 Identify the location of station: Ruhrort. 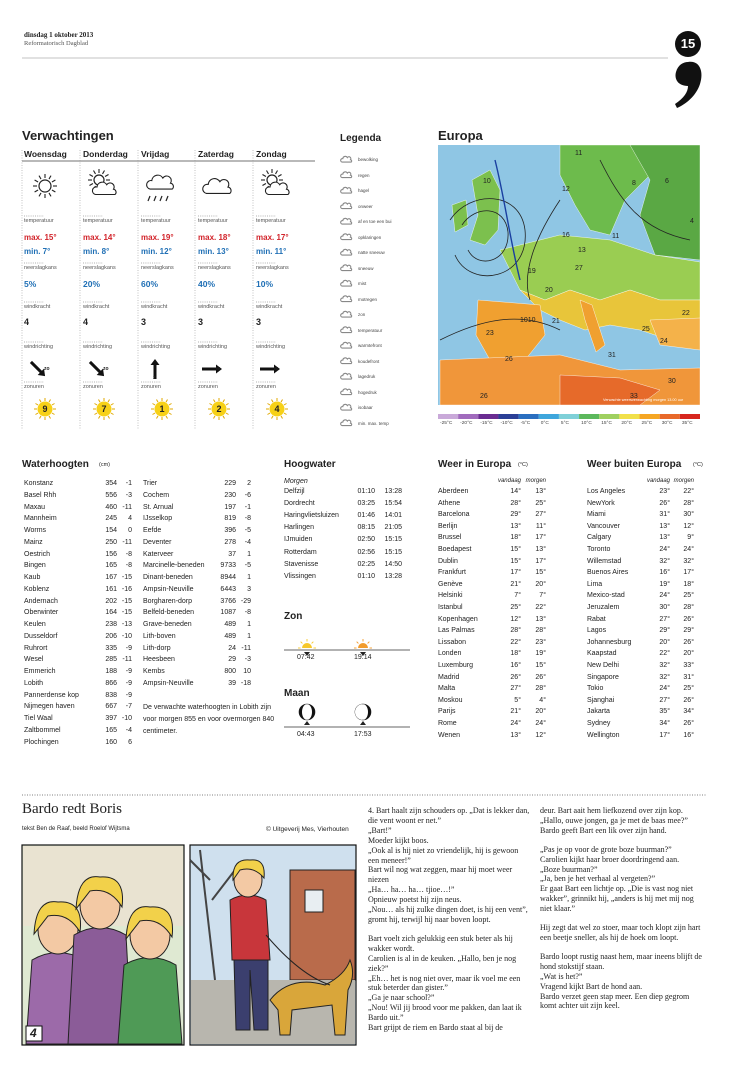
(36, 648).